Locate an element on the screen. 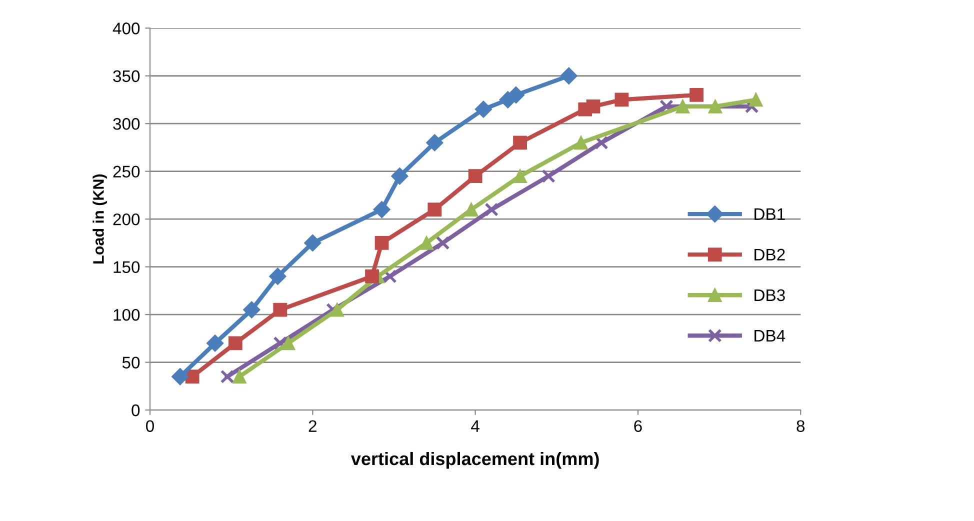  y-tick-label: 50 is located at coordinates (131, 362).